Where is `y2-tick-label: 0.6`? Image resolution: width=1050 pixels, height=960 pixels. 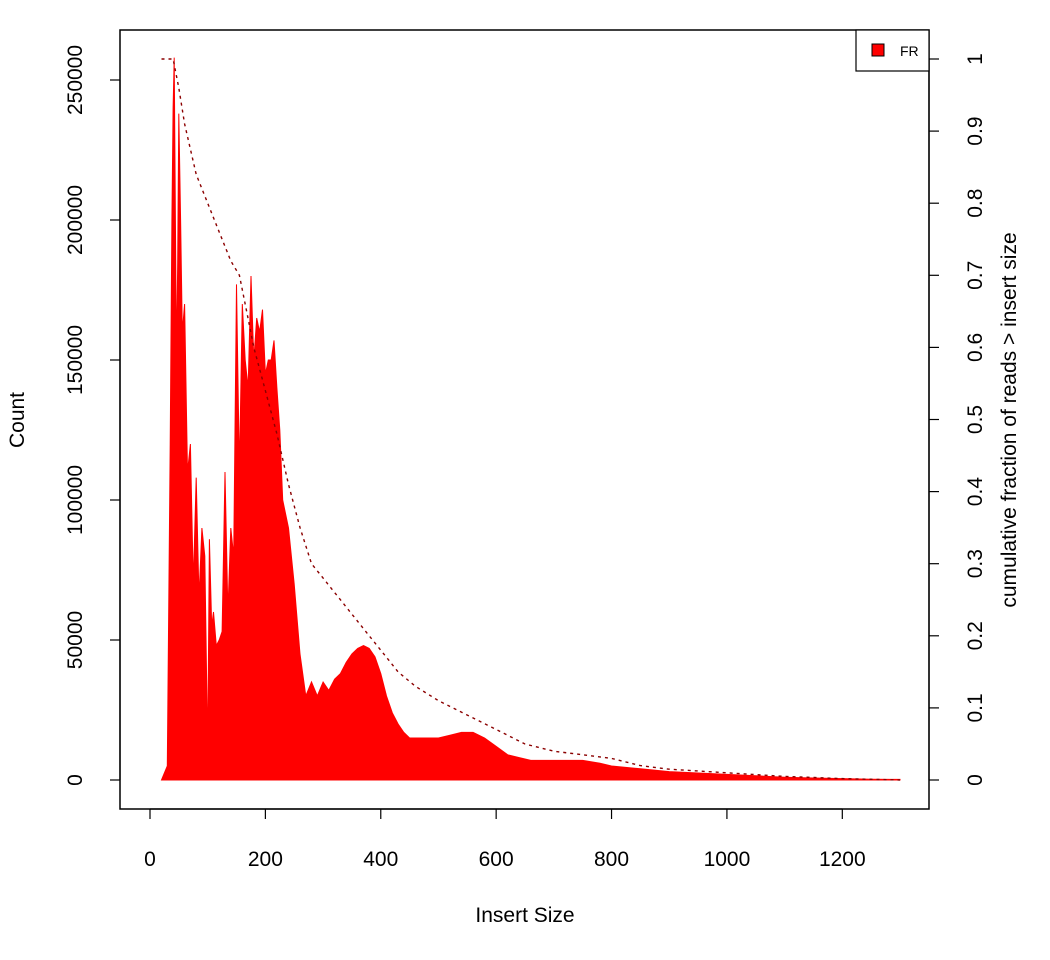
y2-tick-label: 0.6 is located at coordinates (975, 347).